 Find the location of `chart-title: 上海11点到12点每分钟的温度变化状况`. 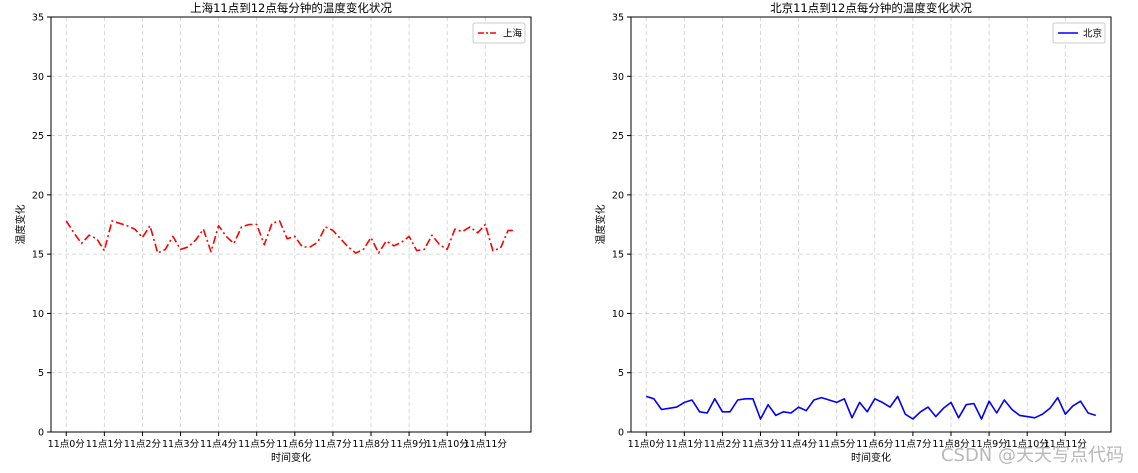

chart-title: 上海11点到12点每分钟的温度变化状况 is located at coordinates (291, 8).